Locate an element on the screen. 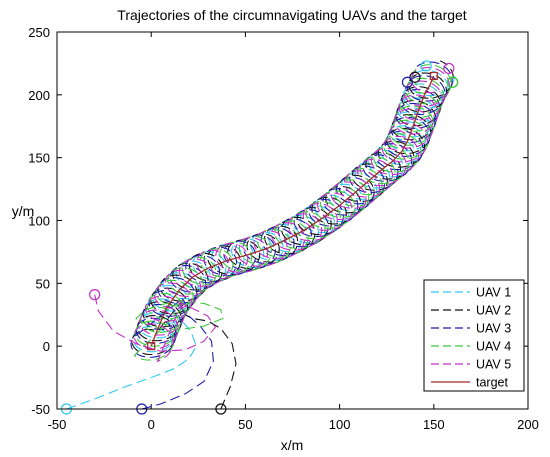 The image size is (550, 457). y-tick-label: 50 is located at coordinates (43, 283).